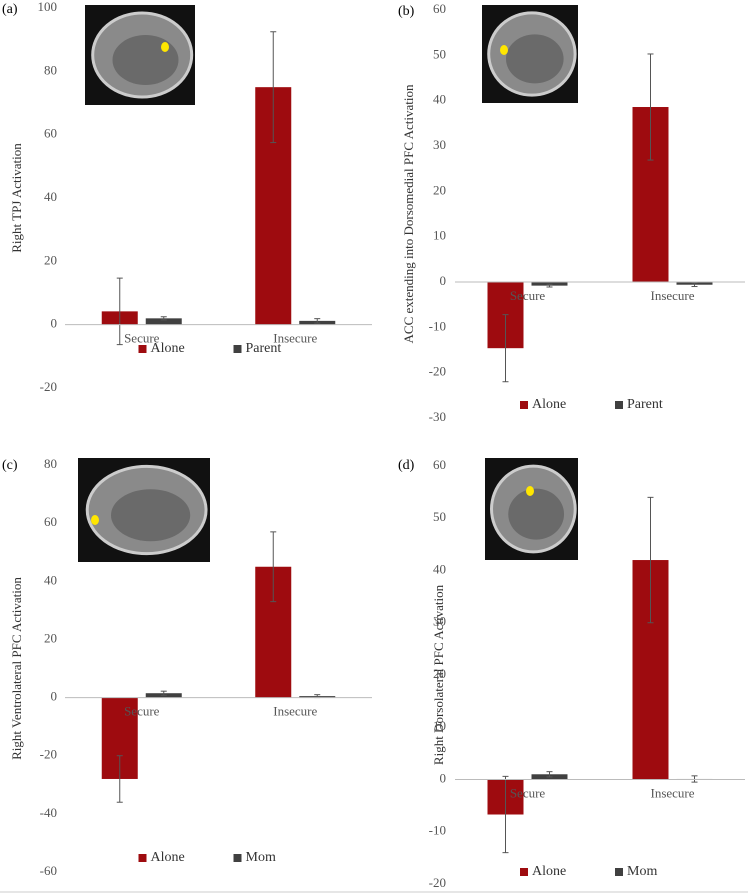 This screenshot has height=895, width=748. I want to click on y-tick-label: -60, so click(48, 870).